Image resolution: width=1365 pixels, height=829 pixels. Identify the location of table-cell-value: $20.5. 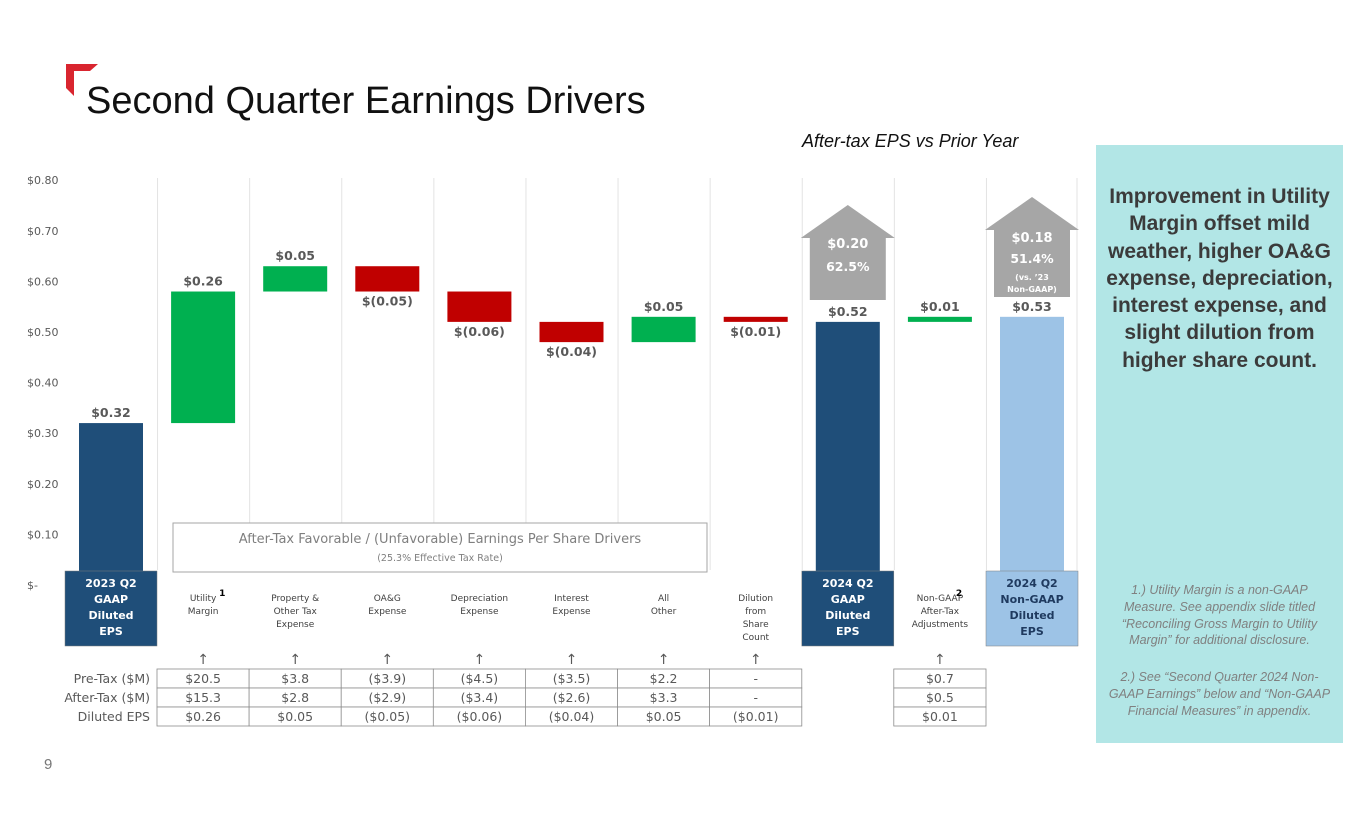
(203, 678).